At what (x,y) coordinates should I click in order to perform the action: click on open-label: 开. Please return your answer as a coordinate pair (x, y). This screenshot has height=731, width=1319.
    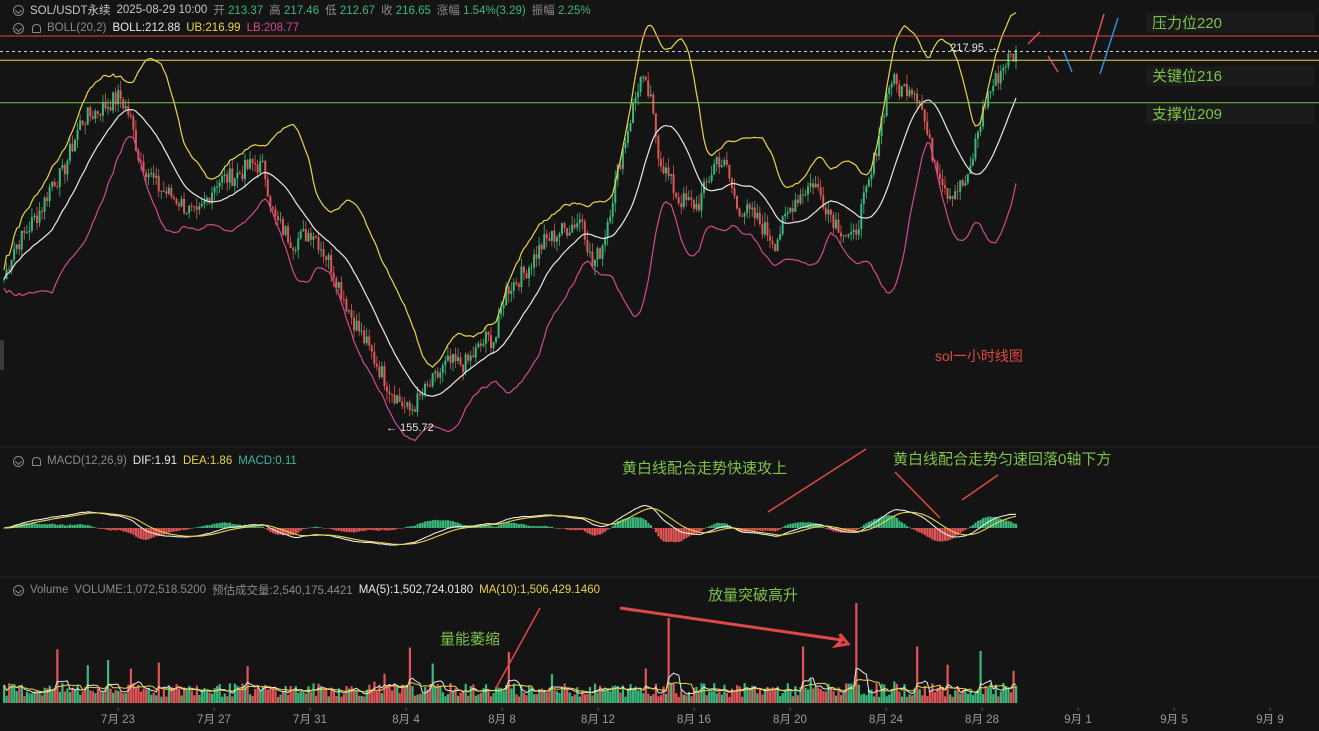
    Looking at the image, I should click on (219, 11).